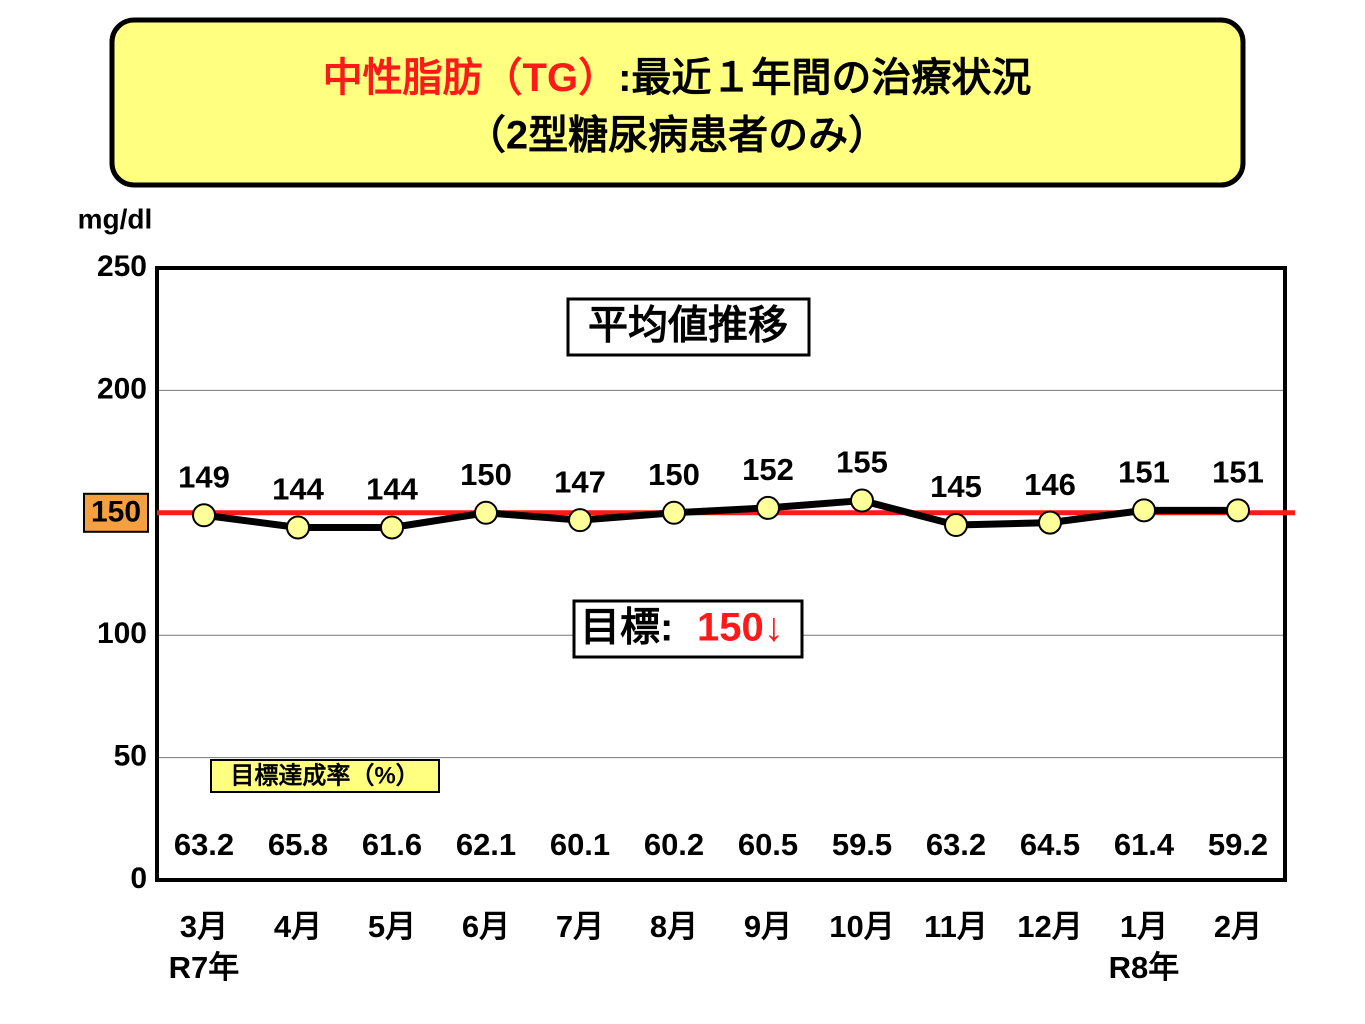 This screenshot has height=1024, width=1365. I want to click on x-tick-label: 2月, so click(1238, 926).